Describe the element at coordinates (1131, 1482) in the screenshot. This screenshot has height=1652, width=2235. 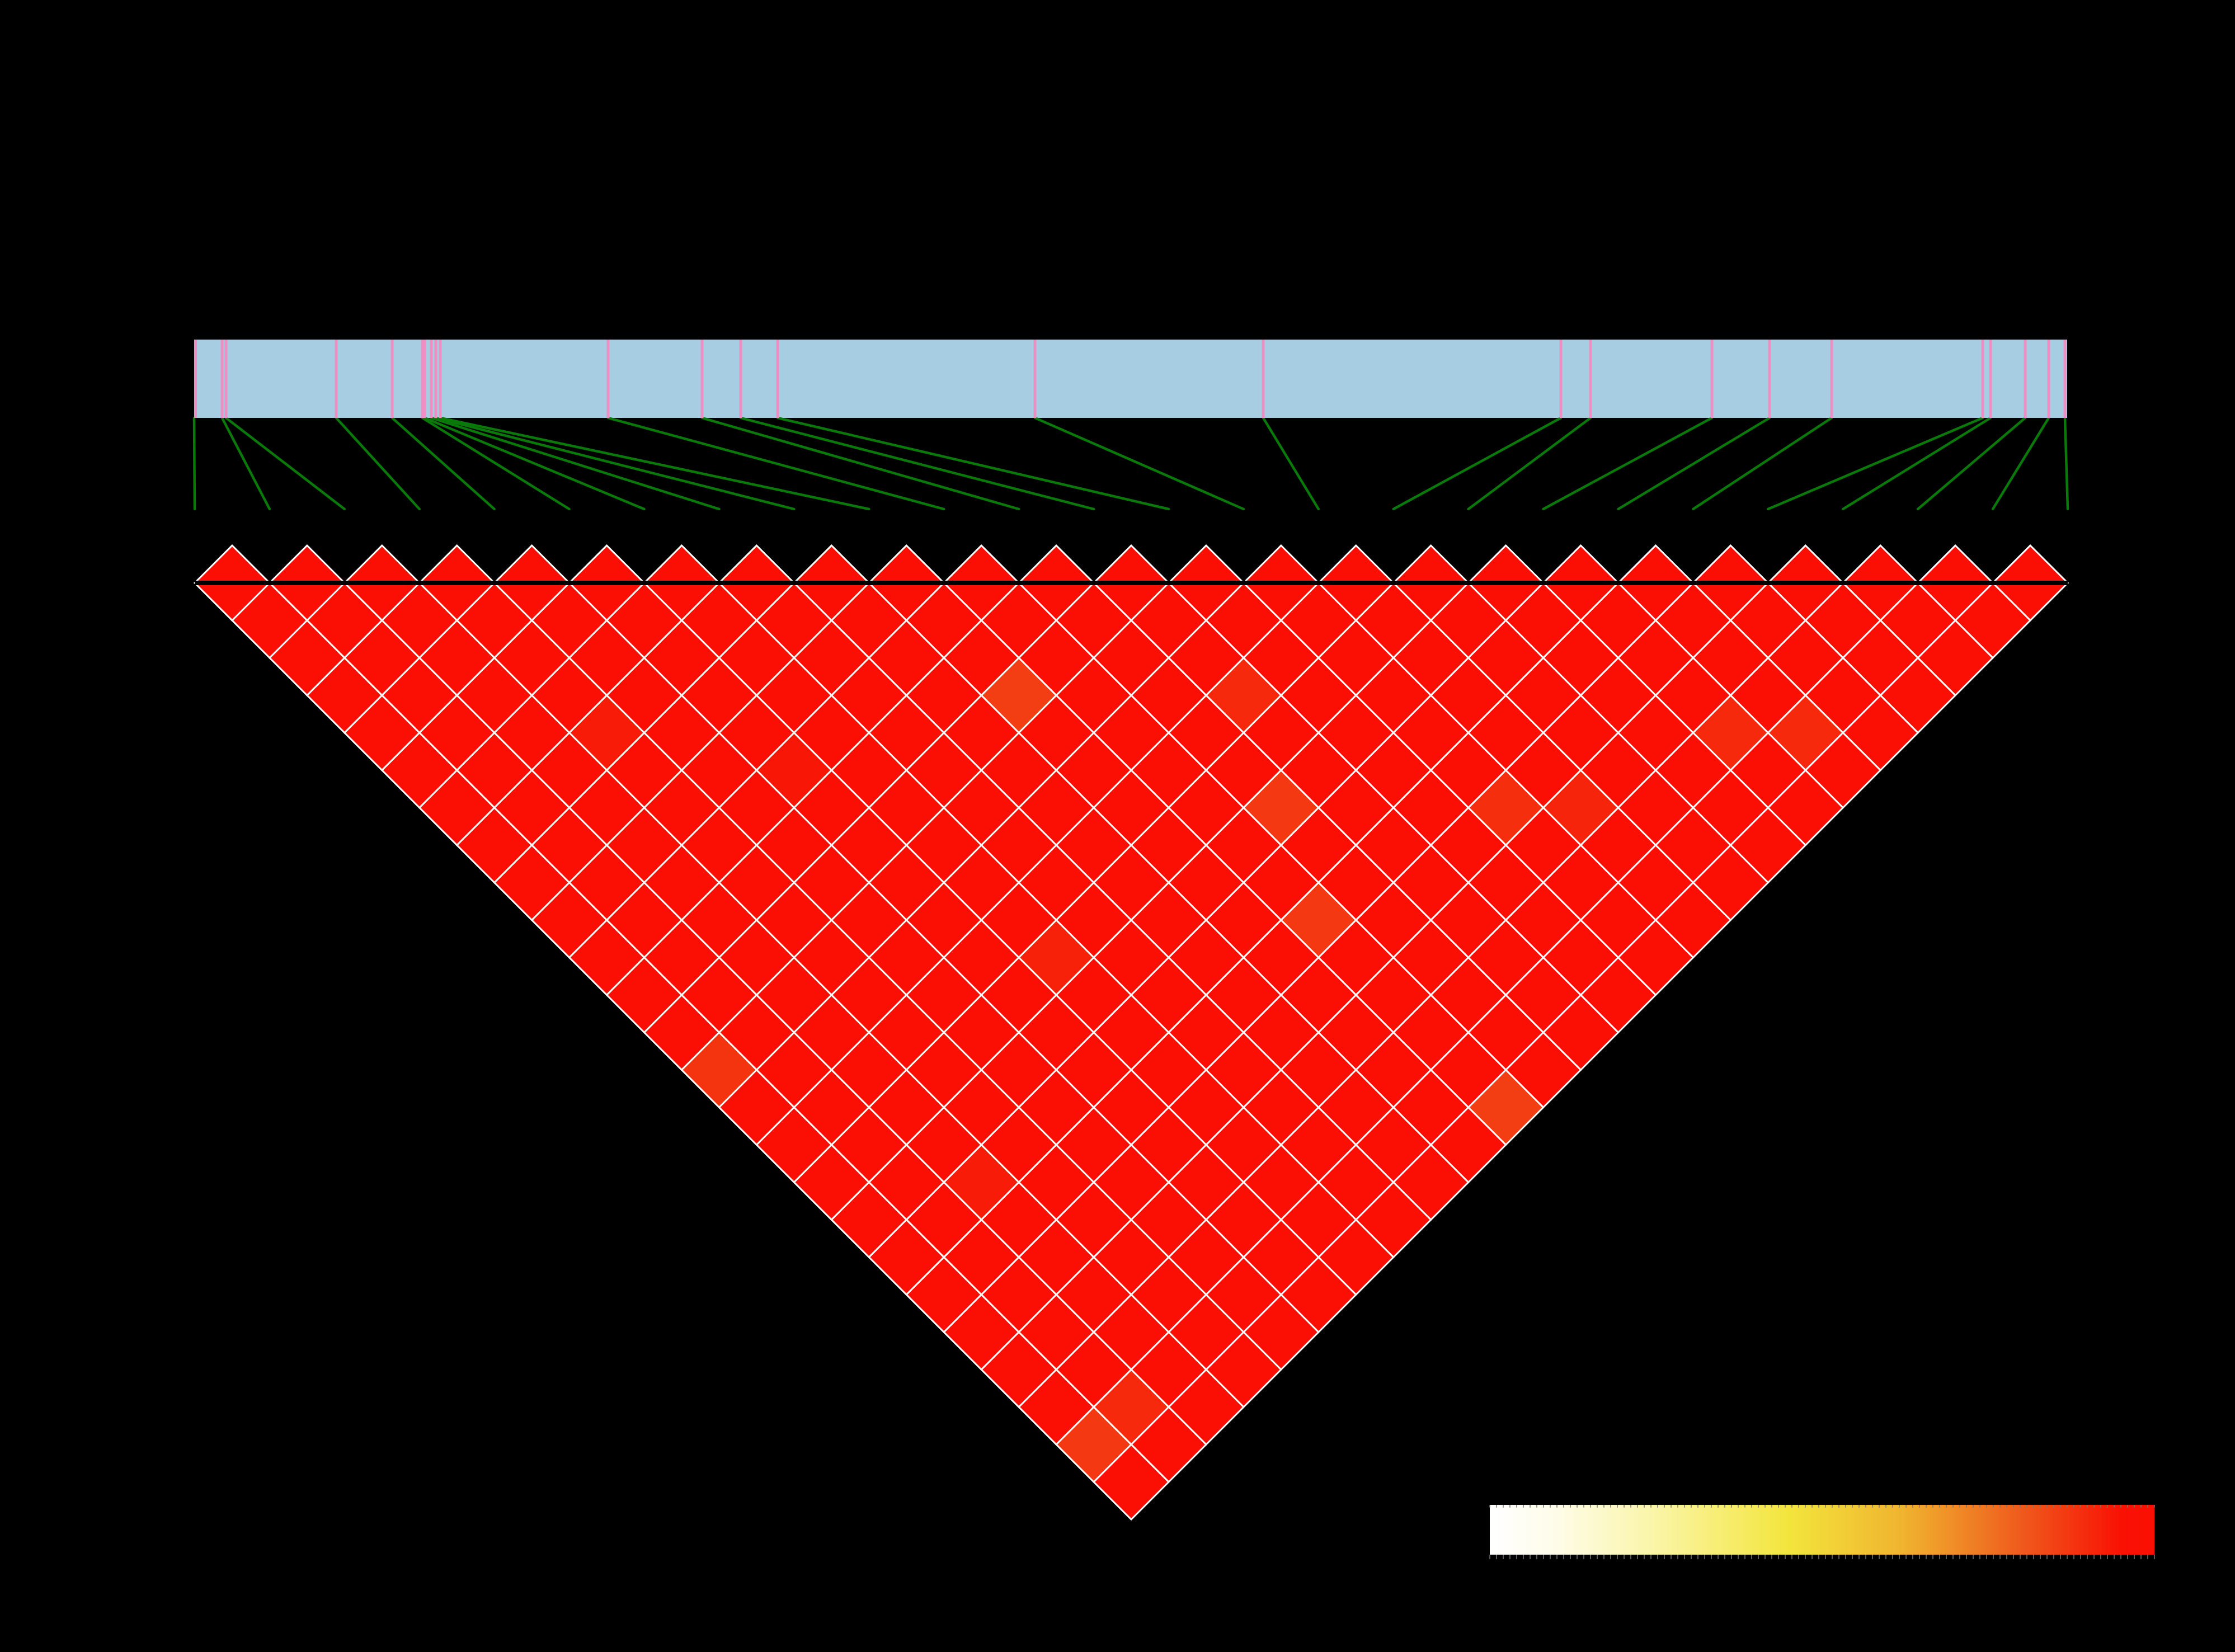
I see `ld-cell` at that location.